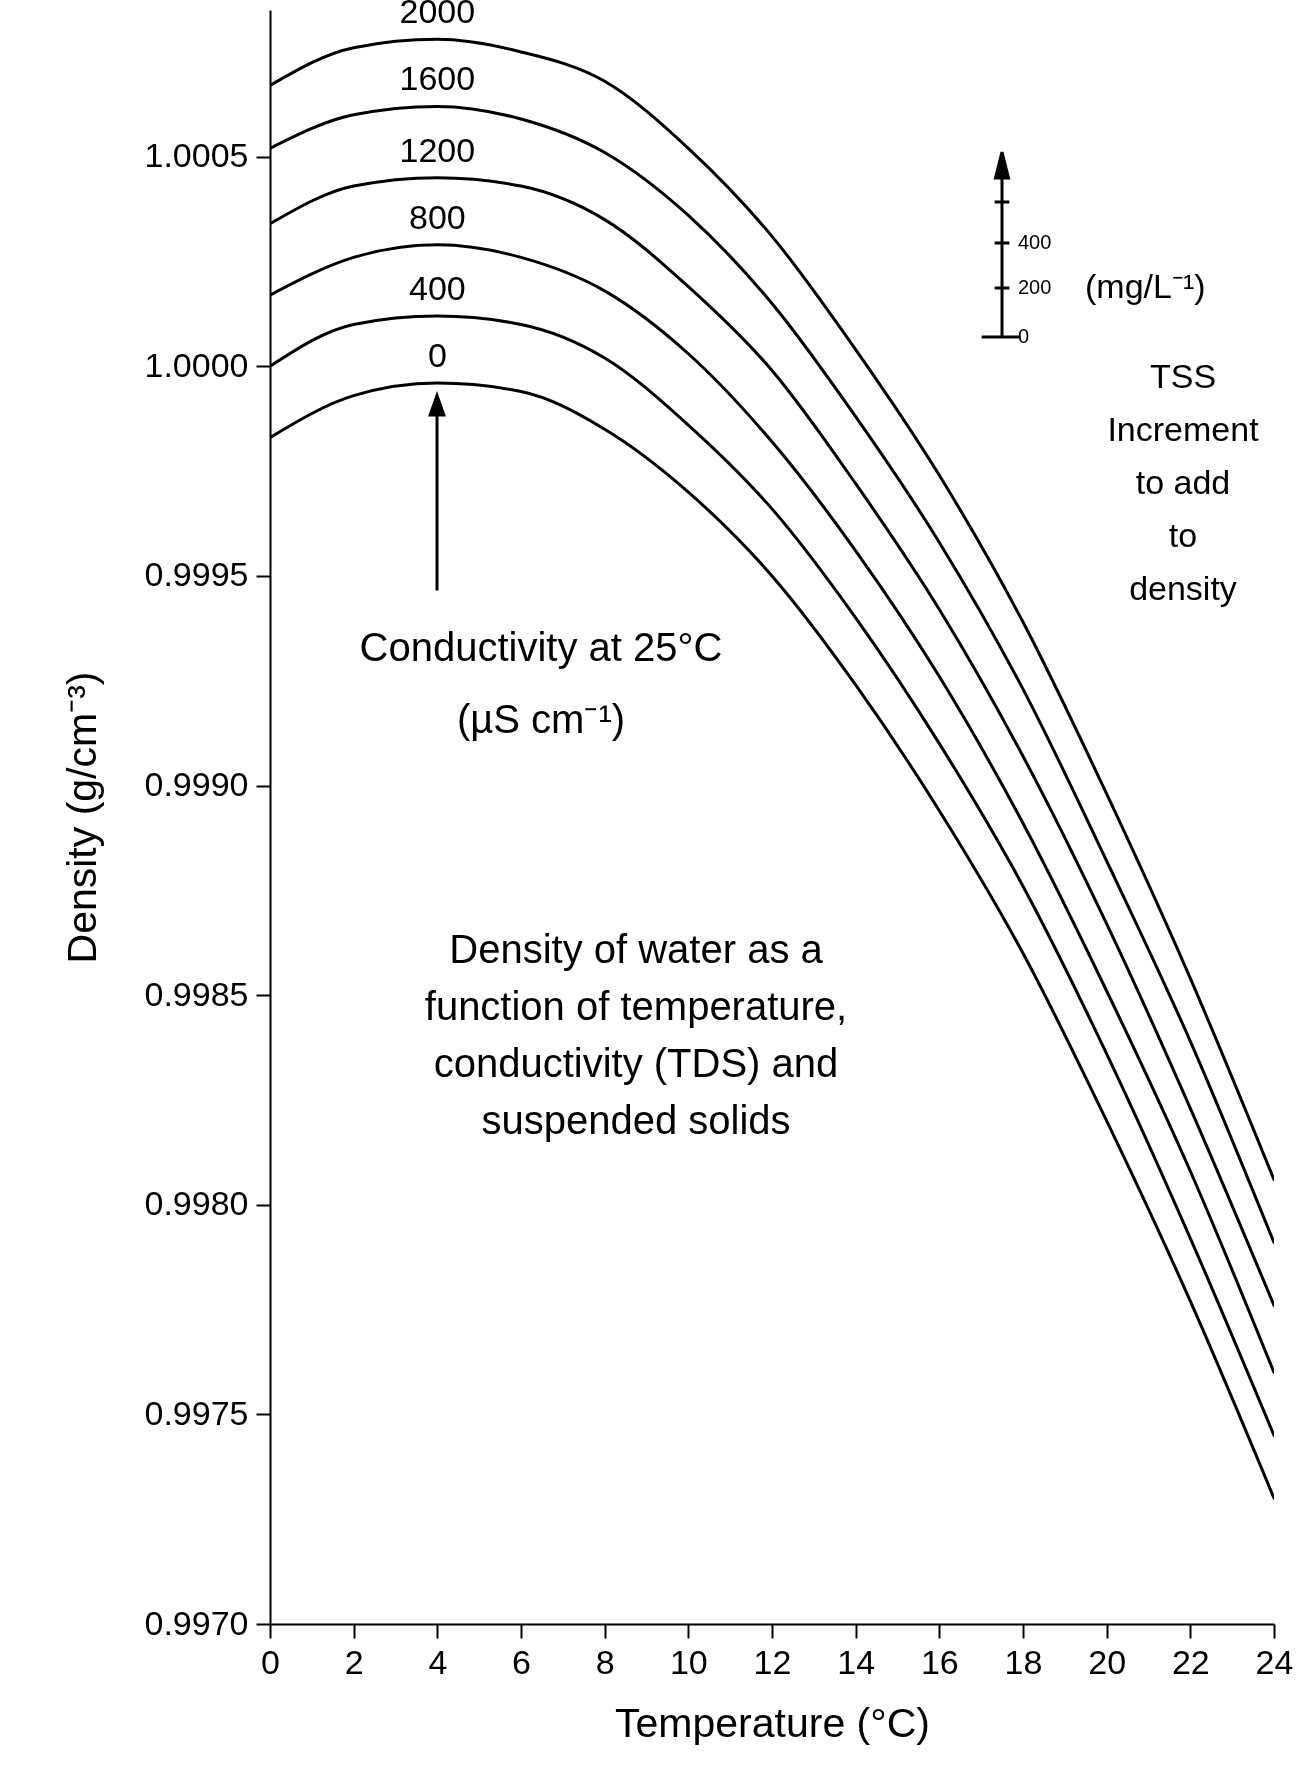 This screenshot has width=1300, height=1786. What do you see at coordinates (196, 1203) in the screenshot?
I see `y-tick-label: 0.9980` at bounding box center [196, 1203].